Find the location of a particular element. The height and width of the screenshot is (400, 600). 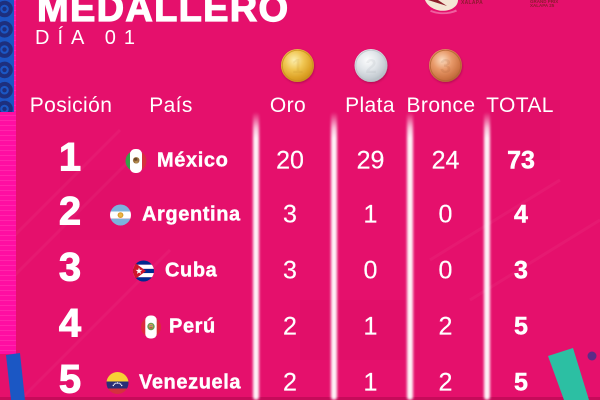

svg-text: 3 is located at coordinates (445, 67).